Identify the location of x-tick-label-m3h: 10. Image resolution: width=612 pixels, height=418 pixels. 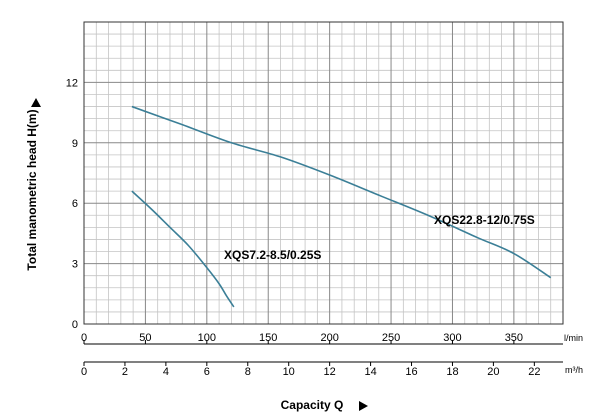
(289, 372).